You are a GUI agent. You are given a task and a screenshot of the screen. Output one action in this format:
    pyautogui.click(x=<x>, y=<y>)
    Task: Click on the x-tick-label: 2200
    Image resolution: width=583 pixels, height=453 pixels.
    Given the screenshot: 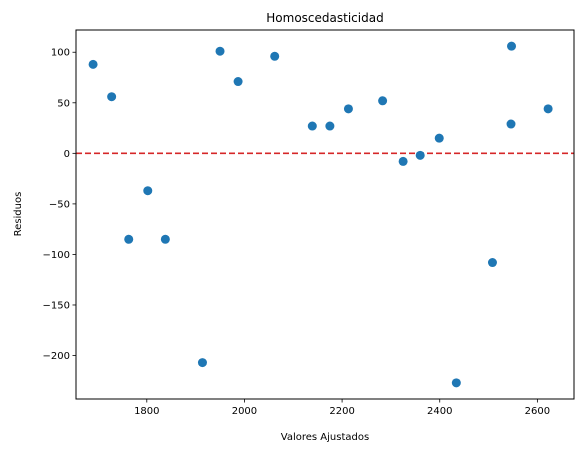 What is the action you would take?
    pyautogui.click(x=341, y=411)
    